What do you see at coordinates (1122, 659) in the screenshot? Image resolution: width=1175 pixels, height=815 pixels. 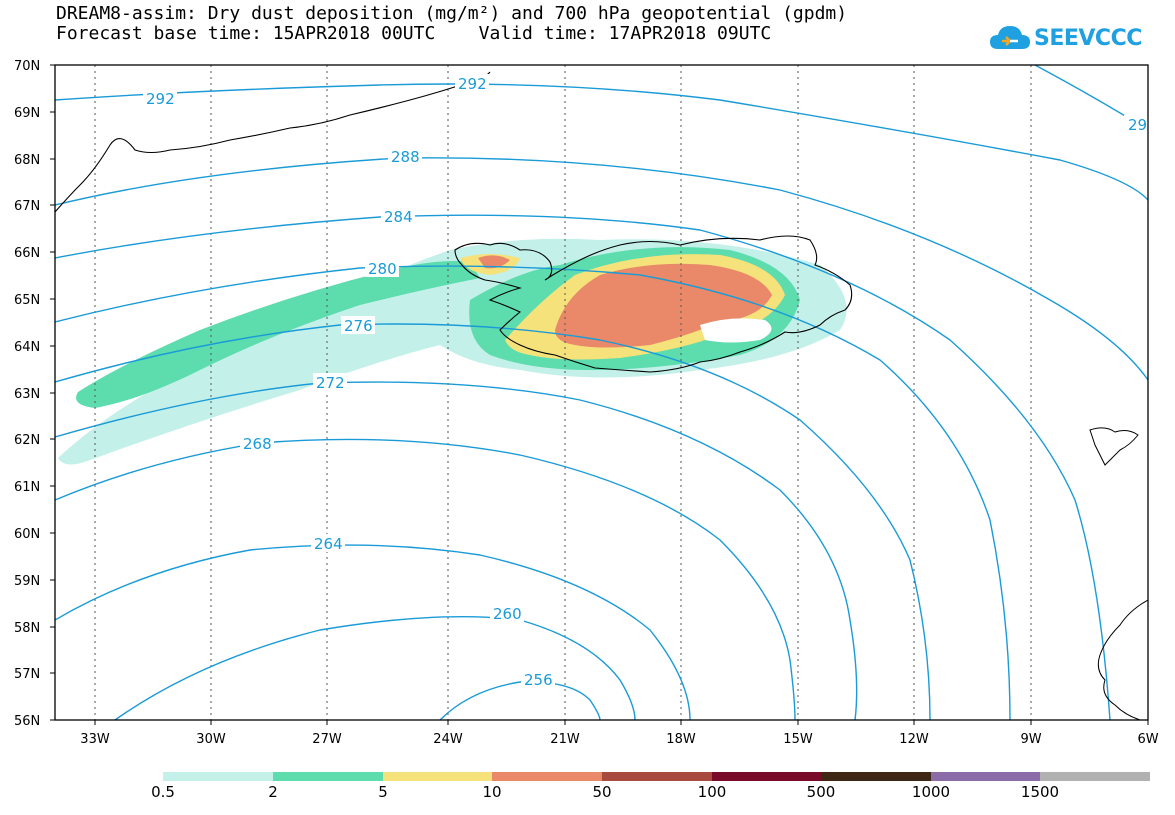 I see `coastline-scotland` at bounding box center [1122, 659].